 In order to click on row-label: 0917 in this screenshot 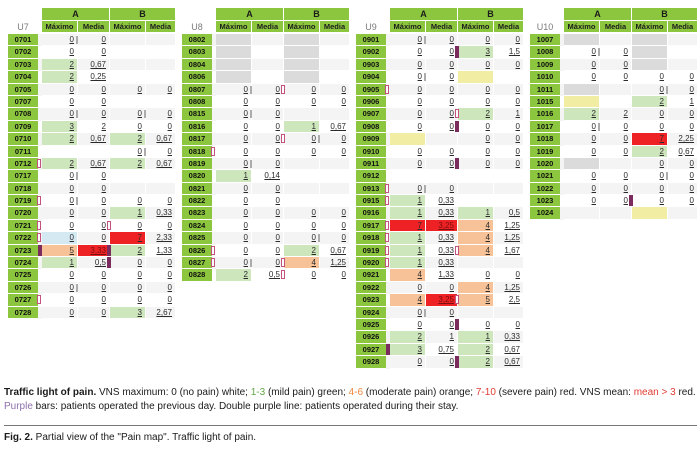, I will do `click(371, 226)`.